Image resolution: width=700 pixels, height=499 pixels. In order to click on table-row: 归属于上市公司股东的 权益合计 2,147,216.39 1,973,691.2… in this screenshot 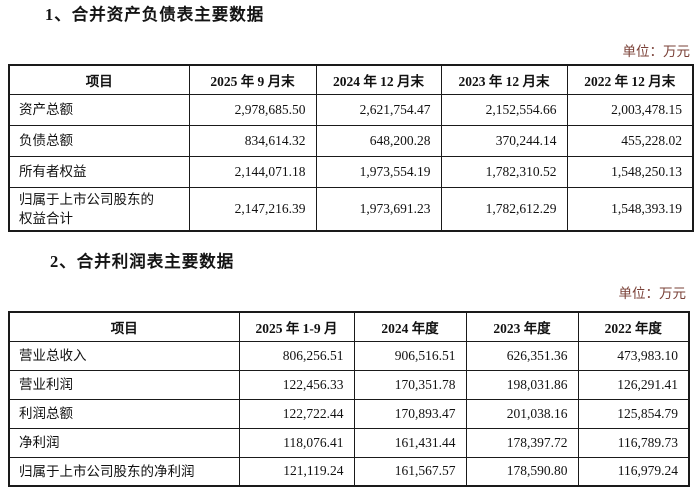, I will do `click(351, 209)`.